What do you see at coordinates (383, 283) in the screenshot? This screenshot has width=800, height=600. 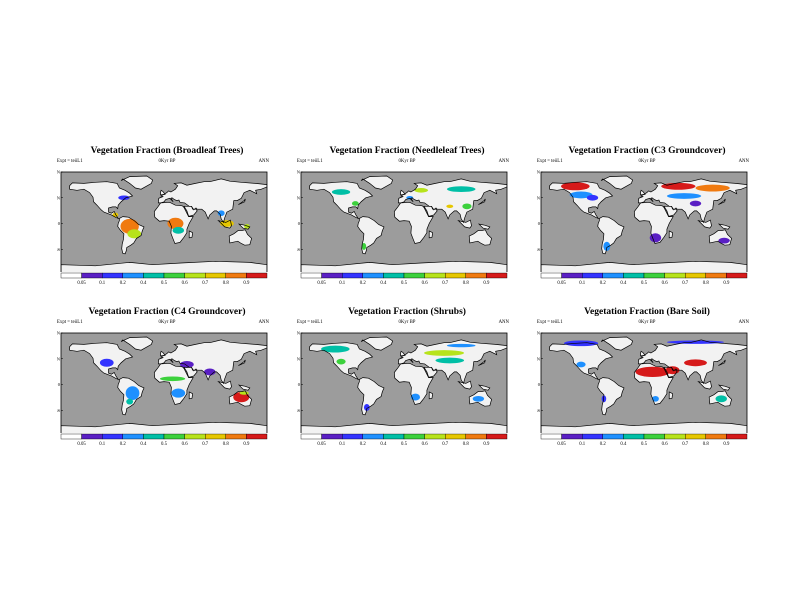 I see `colorbar-label: 0.4` at bounding box center [383, 283].